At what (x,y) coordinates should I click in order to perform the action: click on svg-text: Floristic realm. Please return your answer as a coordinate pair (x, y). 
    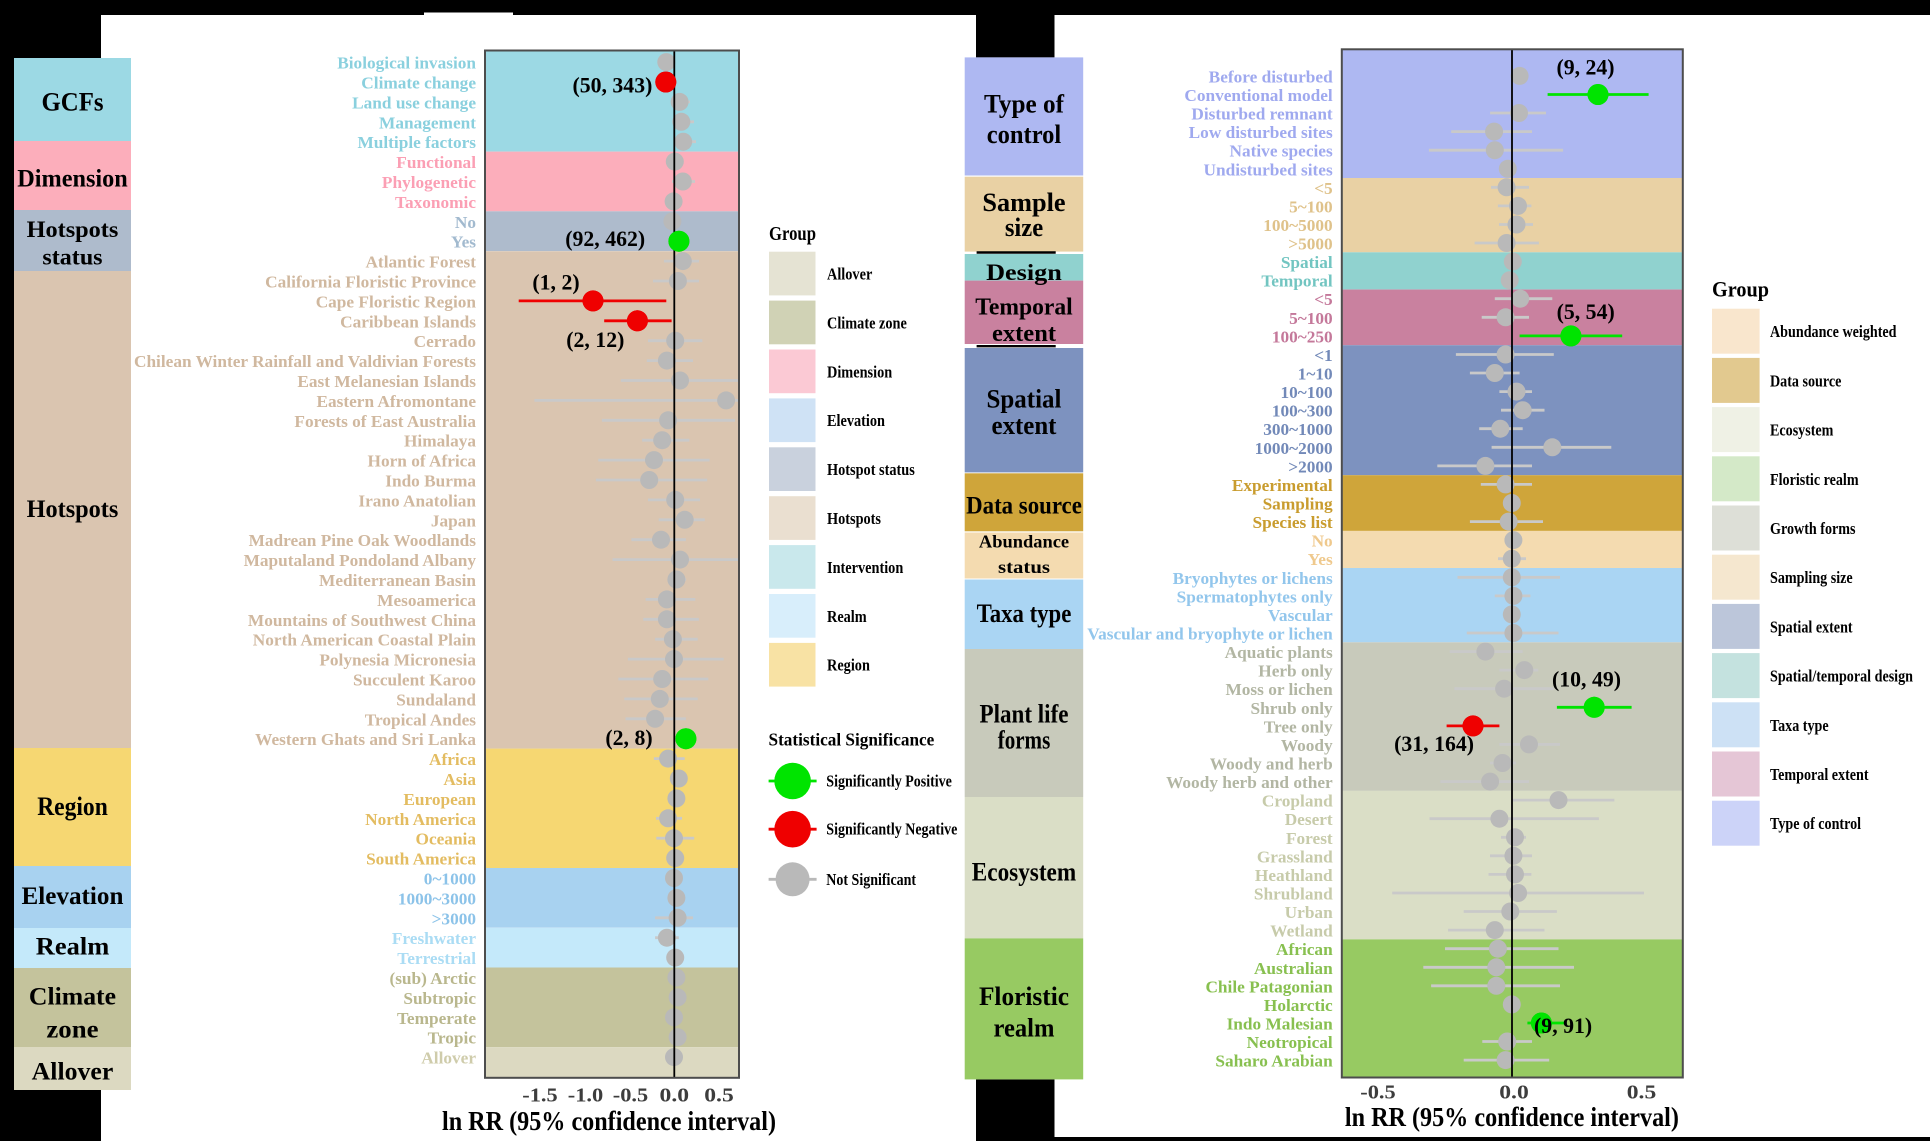
    Looking at the image, I should click on (1814, 479).